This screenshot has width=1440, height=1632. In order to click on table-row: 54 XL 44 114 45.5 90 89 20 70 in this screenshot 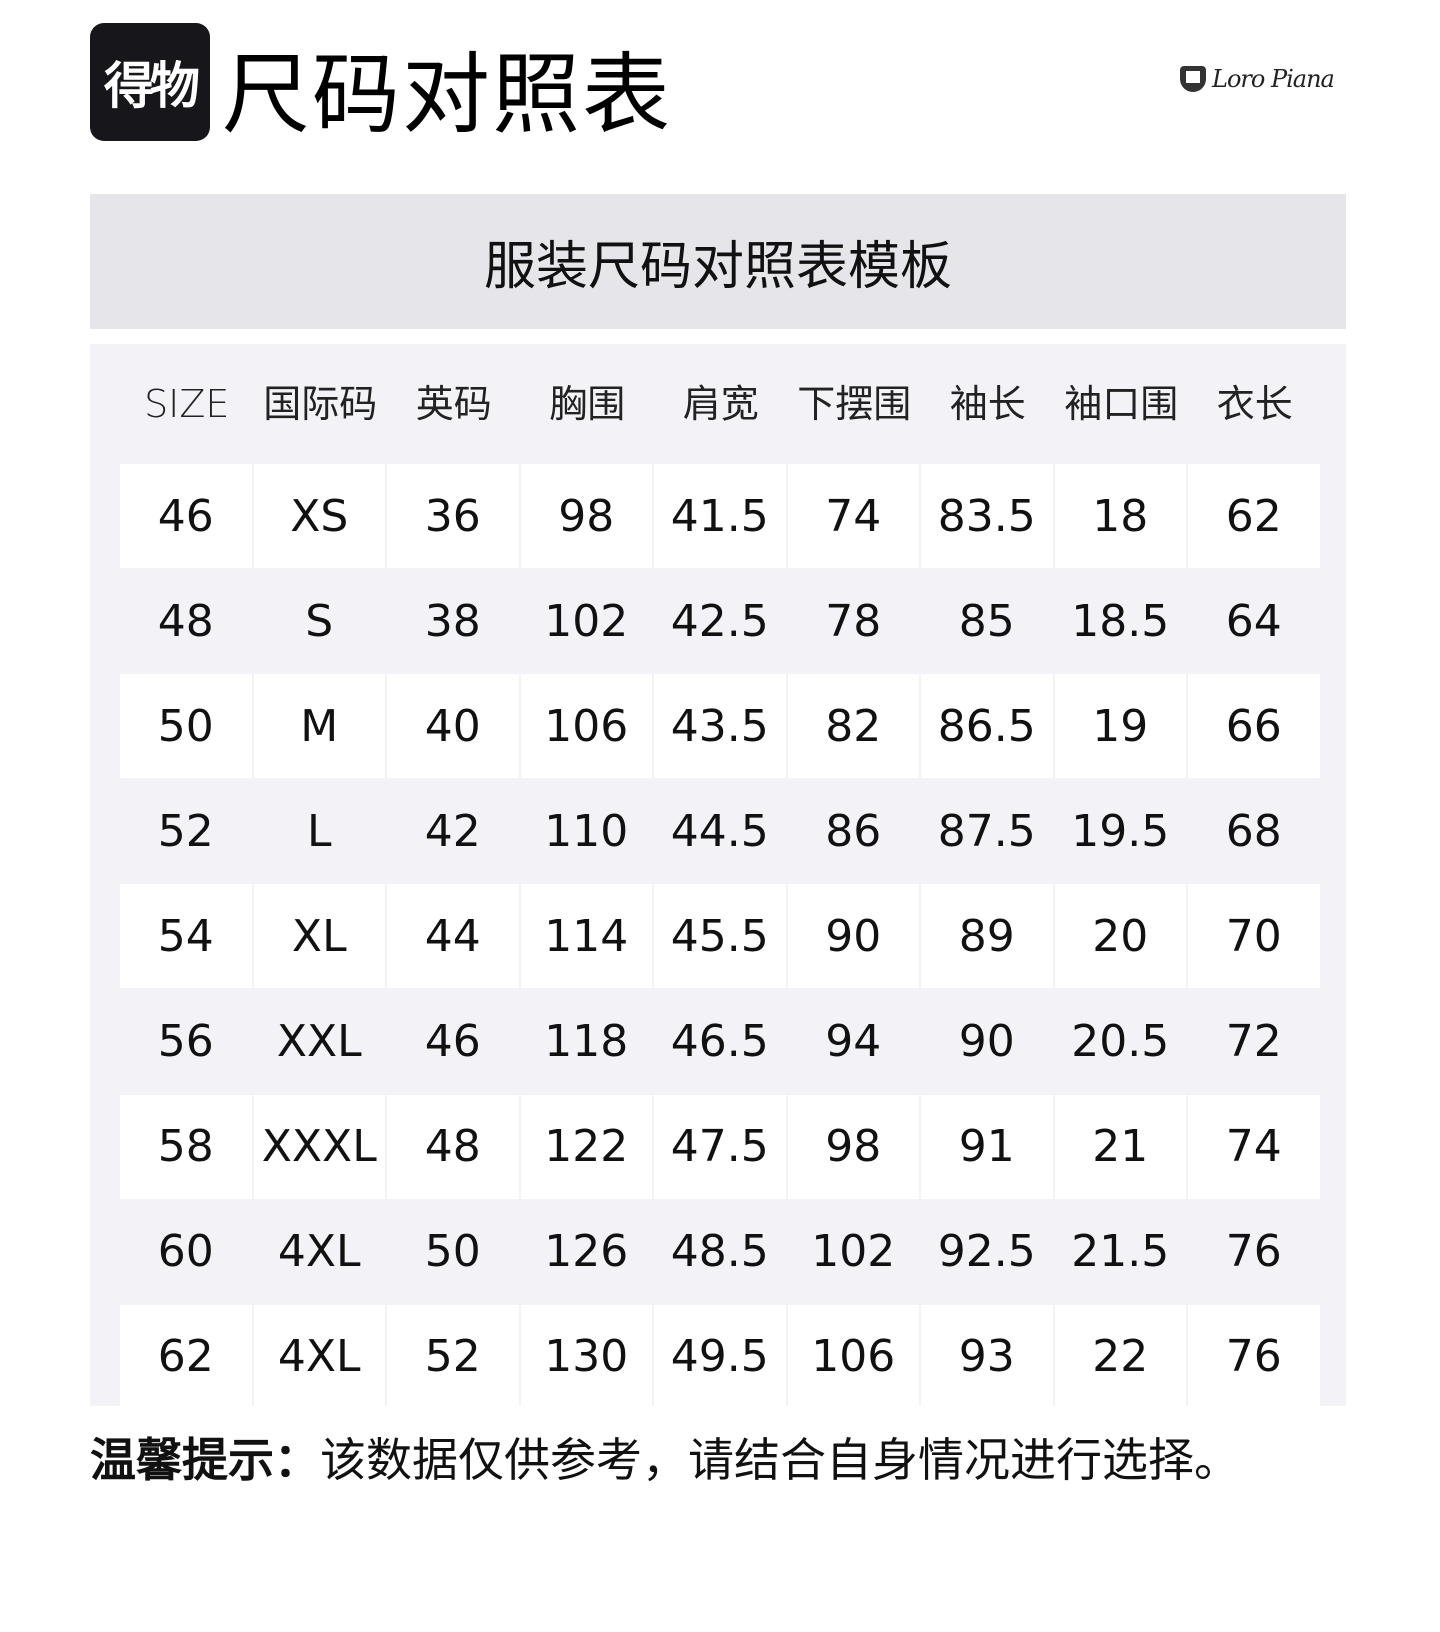, I will do `click(720, 936)`.